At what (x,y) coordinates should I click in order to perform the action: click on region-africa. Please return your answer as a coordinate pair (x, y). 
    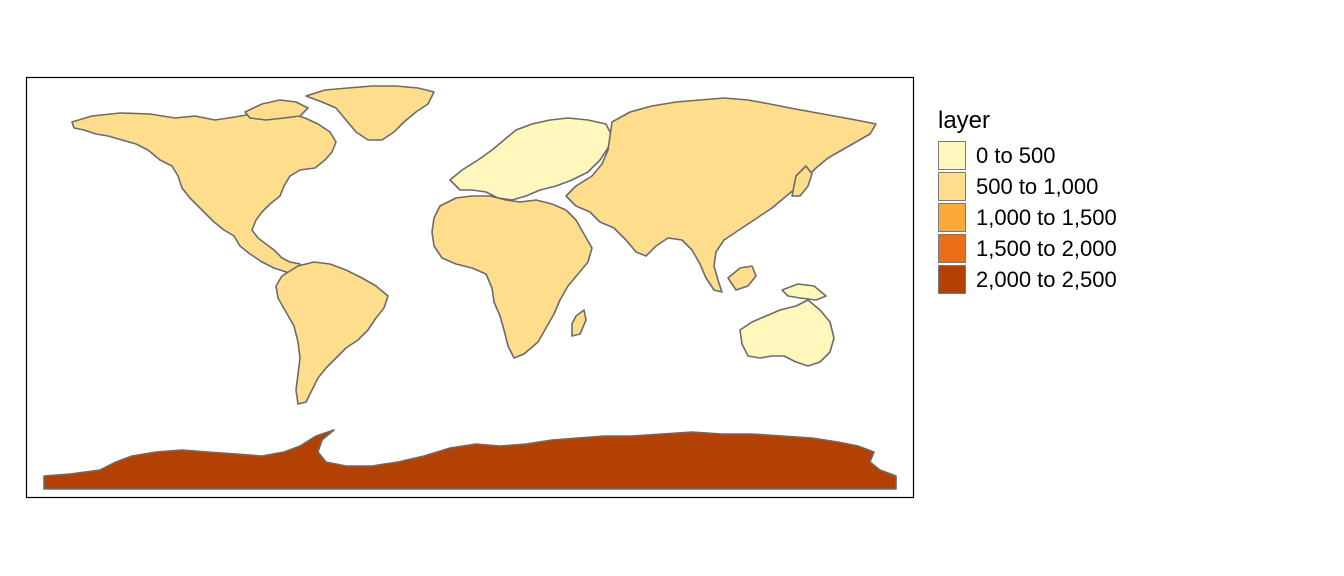
    Looking at the image, I should click on (512, 277).